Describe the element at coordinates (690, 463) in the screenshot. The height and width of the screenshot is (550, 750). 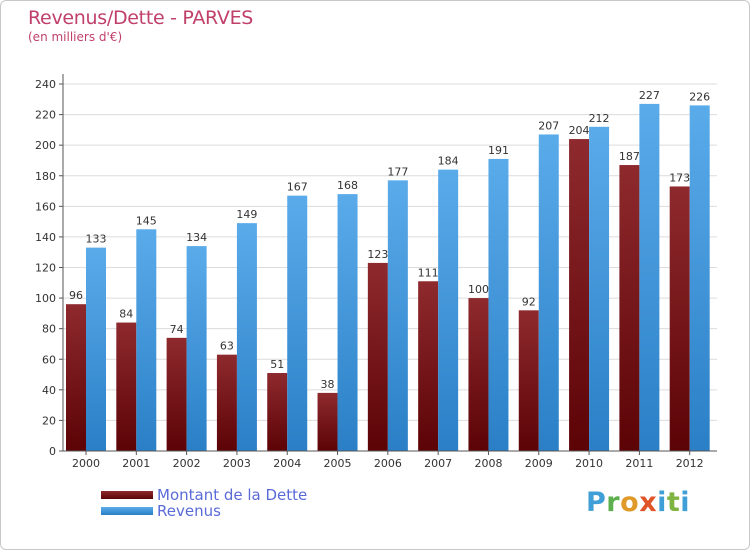
I see `x-tick-label: 2012` at that location.